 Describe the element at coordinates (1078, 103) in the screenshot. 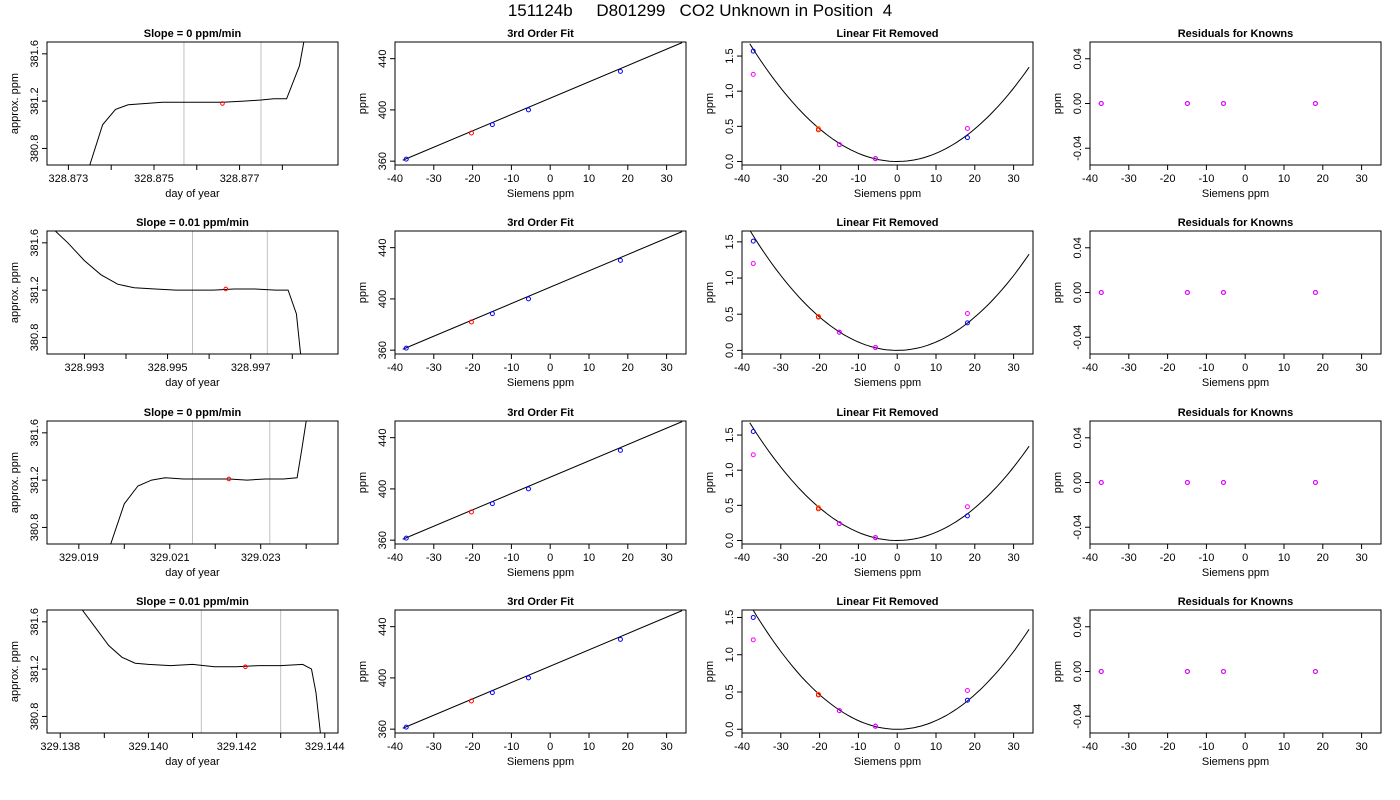

I see `y-tick-label: 0.00` at that location.